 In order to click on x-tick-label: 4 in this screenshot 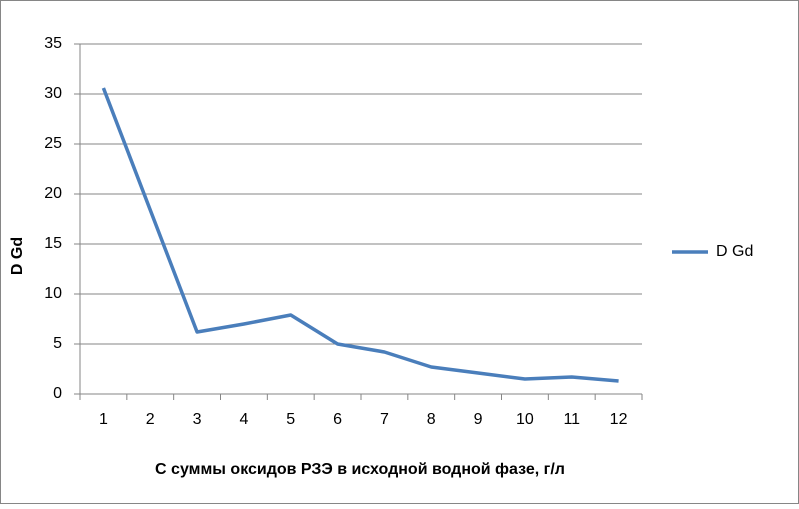, I will do `click(243, 419)`.